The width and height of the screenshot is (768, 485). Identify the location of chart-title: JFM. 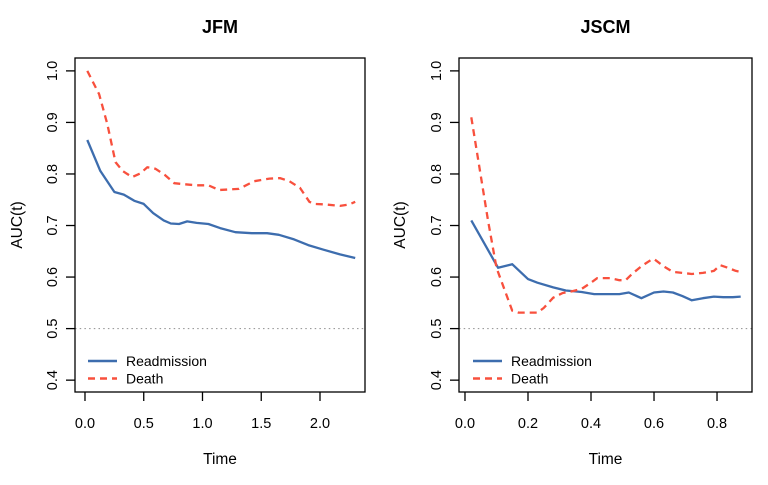
(220, 27).